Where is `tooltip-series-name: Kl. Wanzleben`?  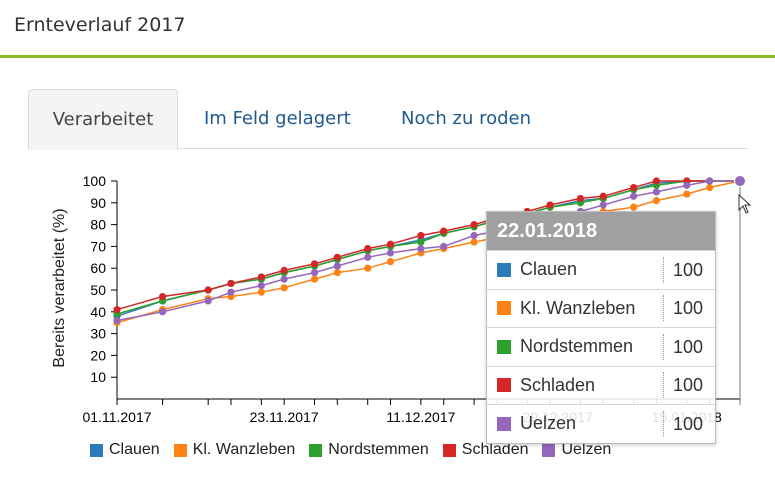
tooltip-series-name: Kl. Wanzleben is located at coordinates (578, 307).